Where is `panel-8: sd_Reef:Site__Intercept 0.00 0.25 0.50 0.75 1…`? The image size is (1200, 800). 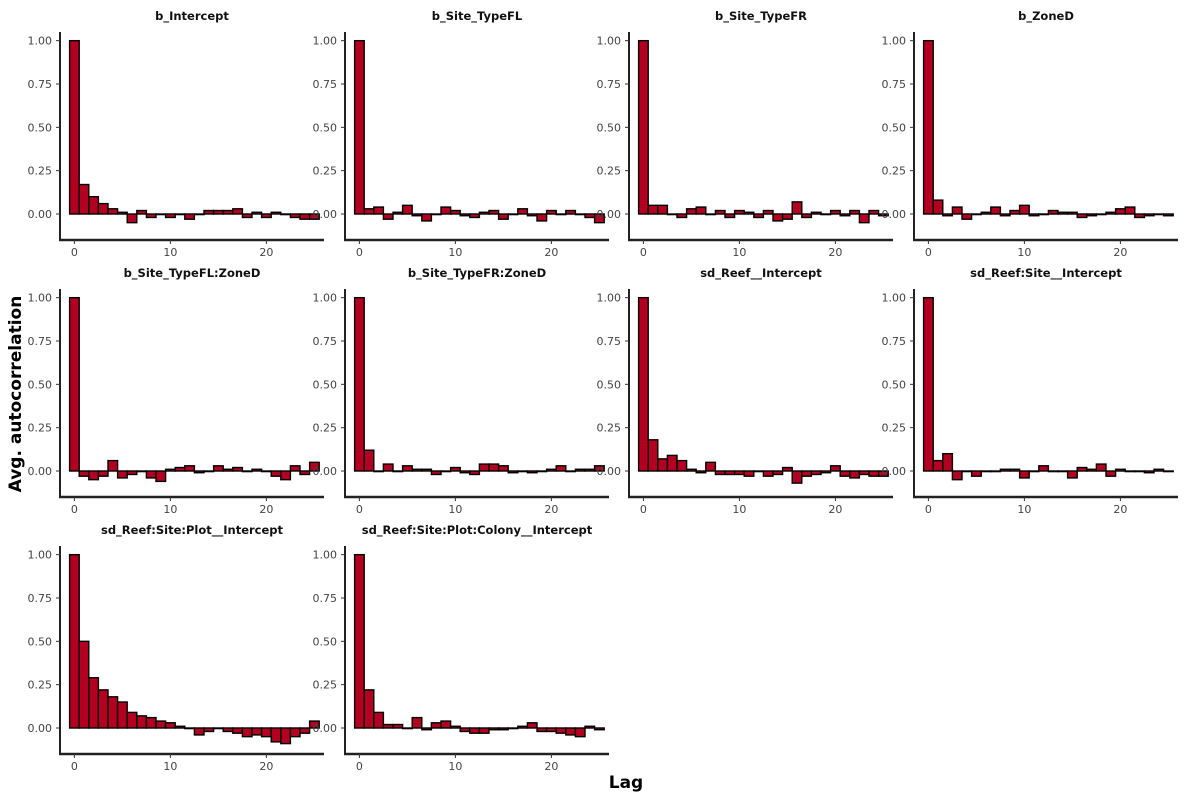 panel-8: sd_Reef:Site__Intercept 0.00 0.25 0.50 0.75 1… is located at coordinates (1030, 391).